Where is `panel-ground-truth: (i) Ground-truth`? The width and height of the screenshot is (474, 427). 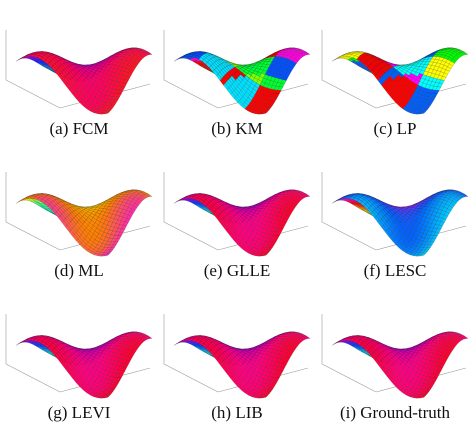
panel-ground-truth: (i) Ground-truth is located at coordinates (395, 355).